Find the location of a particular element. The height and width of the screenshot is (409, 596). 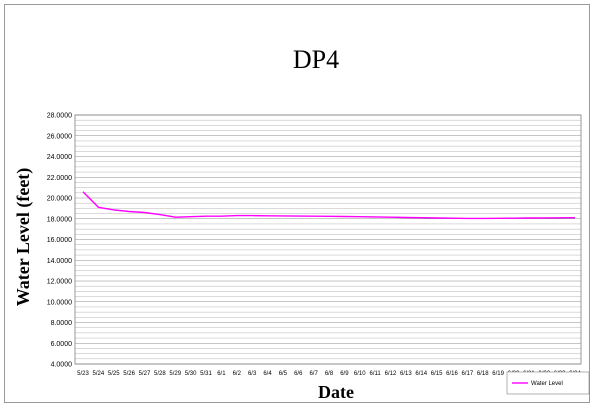

x-tick-label: 6/13 is located at coordinates (406, 374).